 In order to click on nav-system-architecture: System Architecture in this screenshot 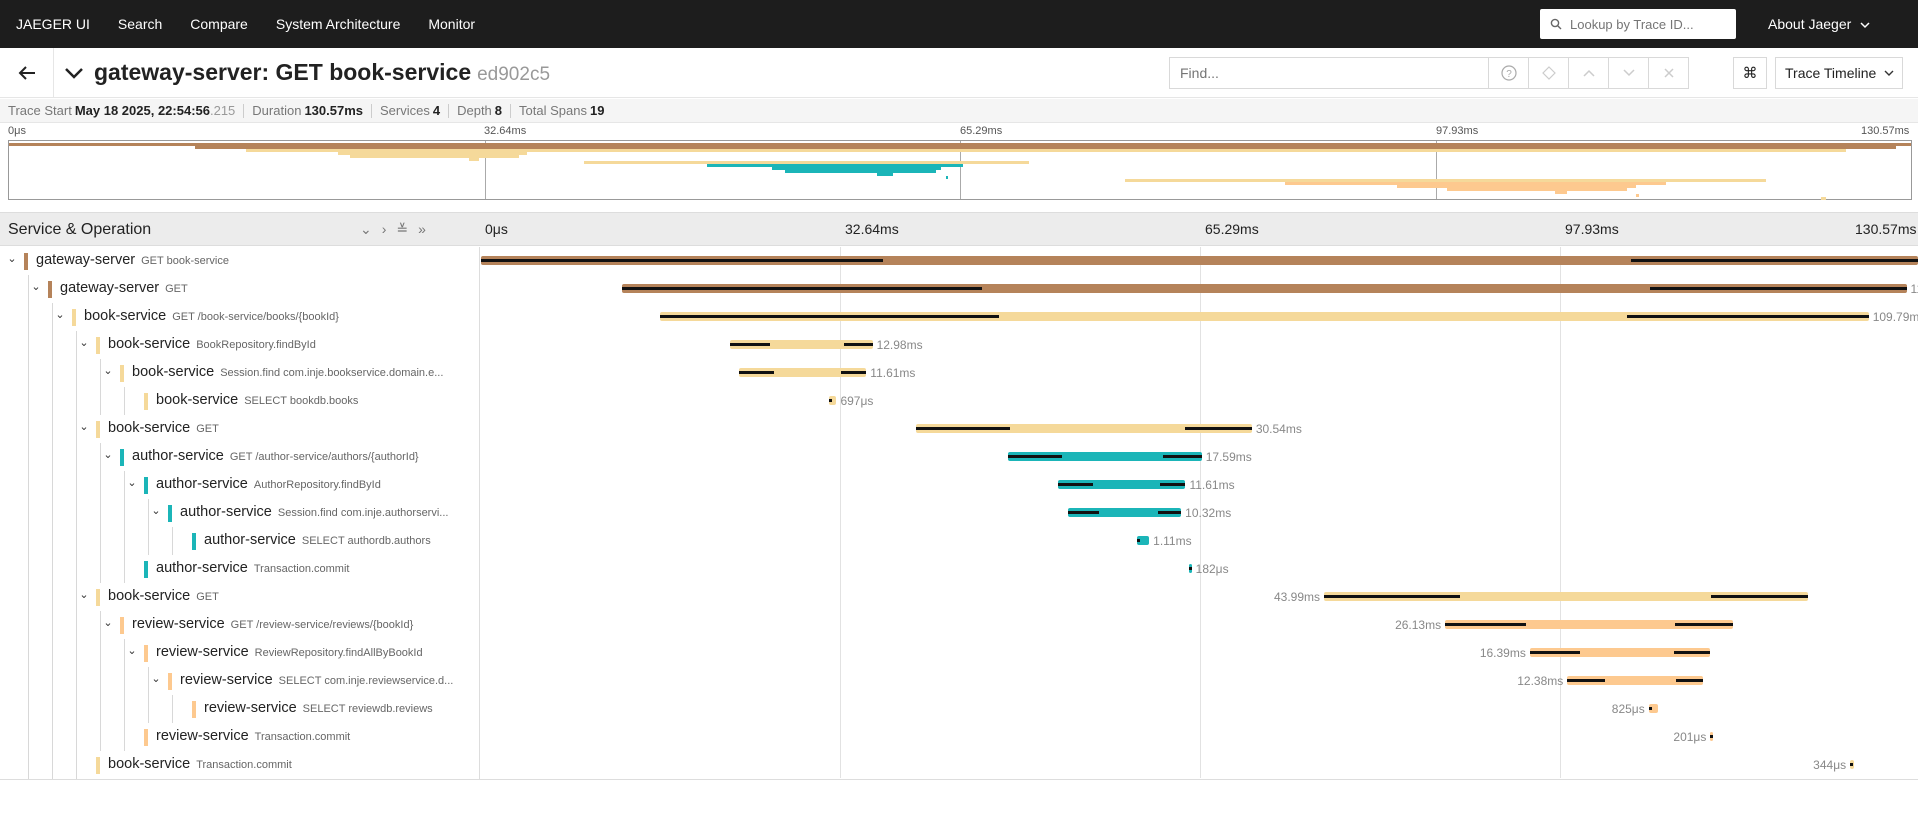, I will do `click(338, 24)`.